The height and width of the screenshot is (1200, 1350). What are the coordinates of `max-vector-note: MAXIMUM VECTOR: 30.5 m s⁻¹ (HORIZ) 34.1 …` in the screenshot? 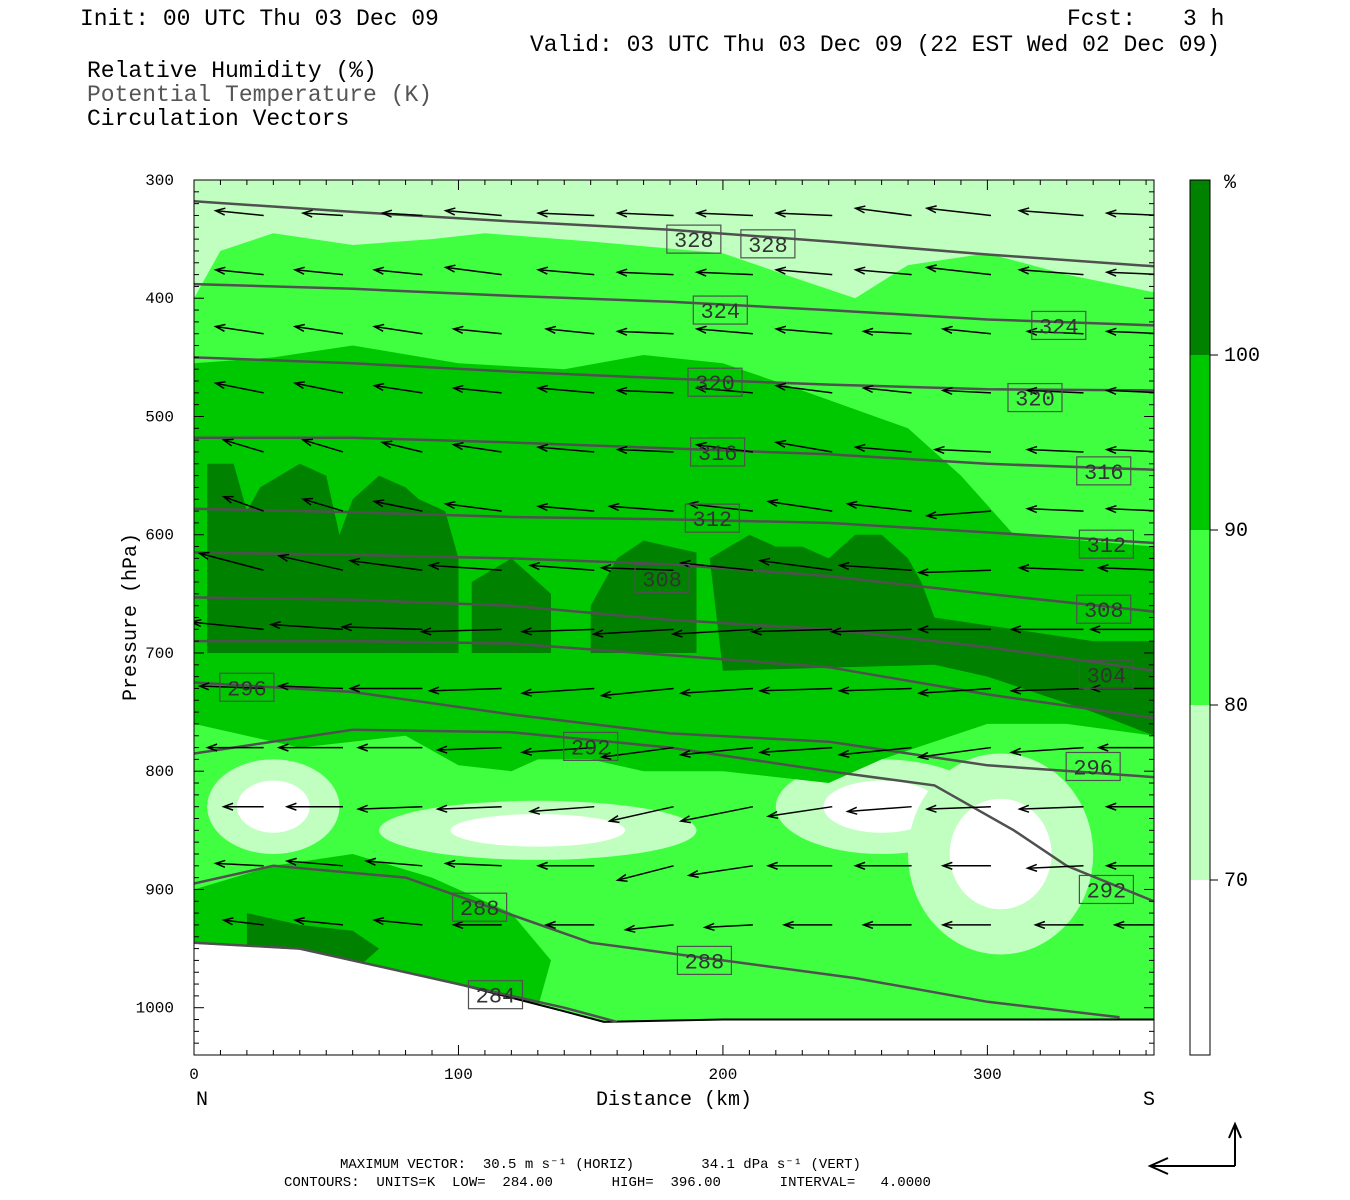 It's located at (600, 1165).